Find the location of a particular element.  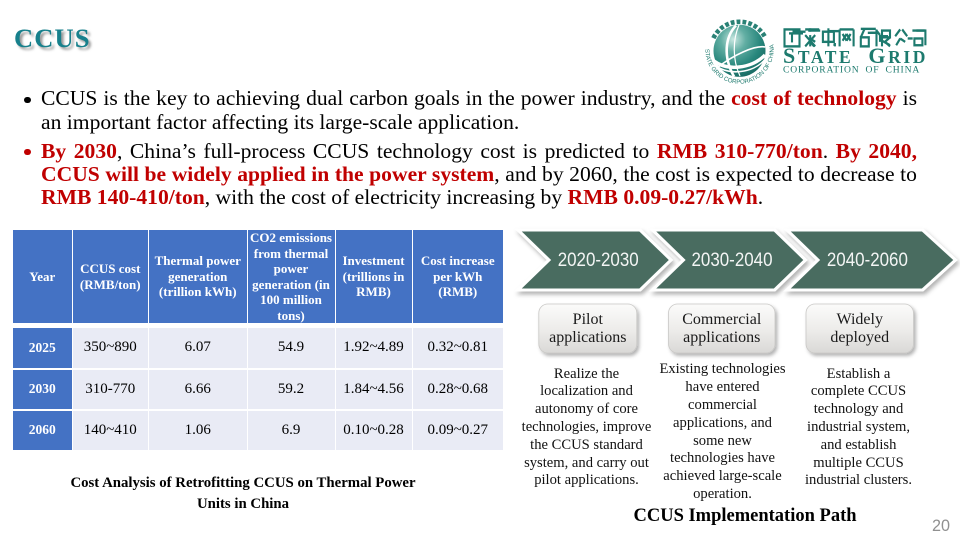

svg-text: 2020-2030 is located at coordinates (598, 260).